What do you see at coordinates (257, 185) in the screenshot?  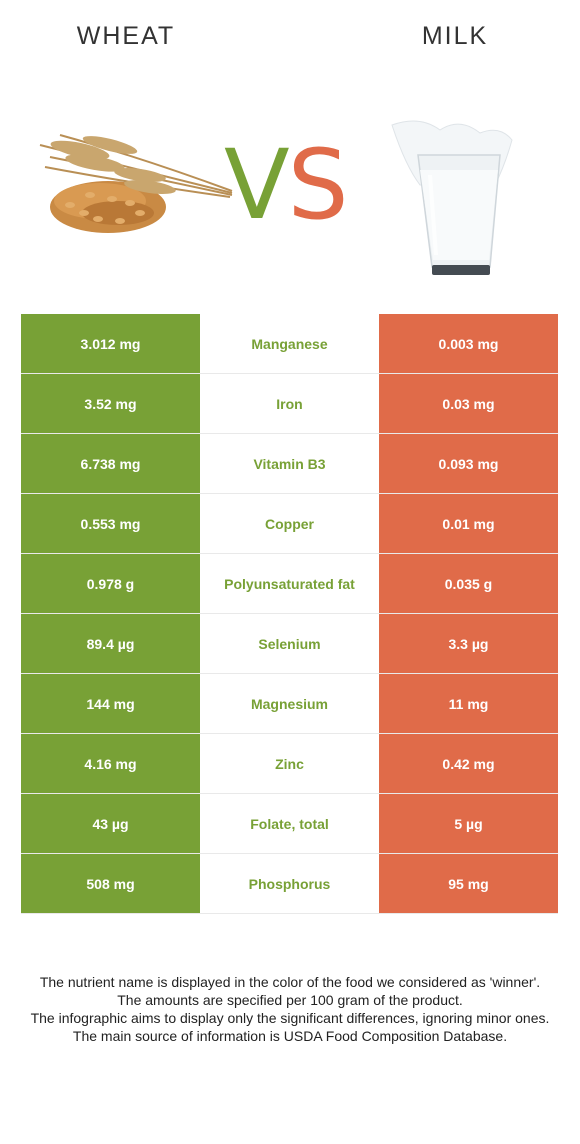 I see `vs-v-letter: V` at bounding box center [257, 185].